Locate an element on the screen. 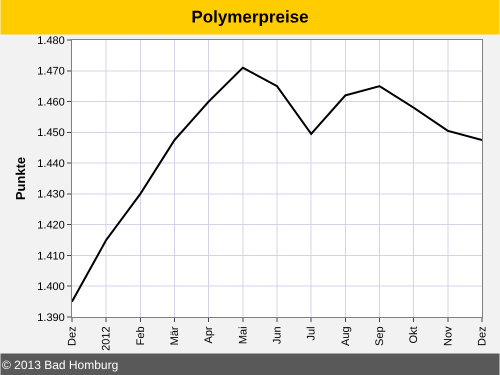 This screenshot has width=500, height=375. x-tick-label: 2012 is located at coordinates (106, 338).